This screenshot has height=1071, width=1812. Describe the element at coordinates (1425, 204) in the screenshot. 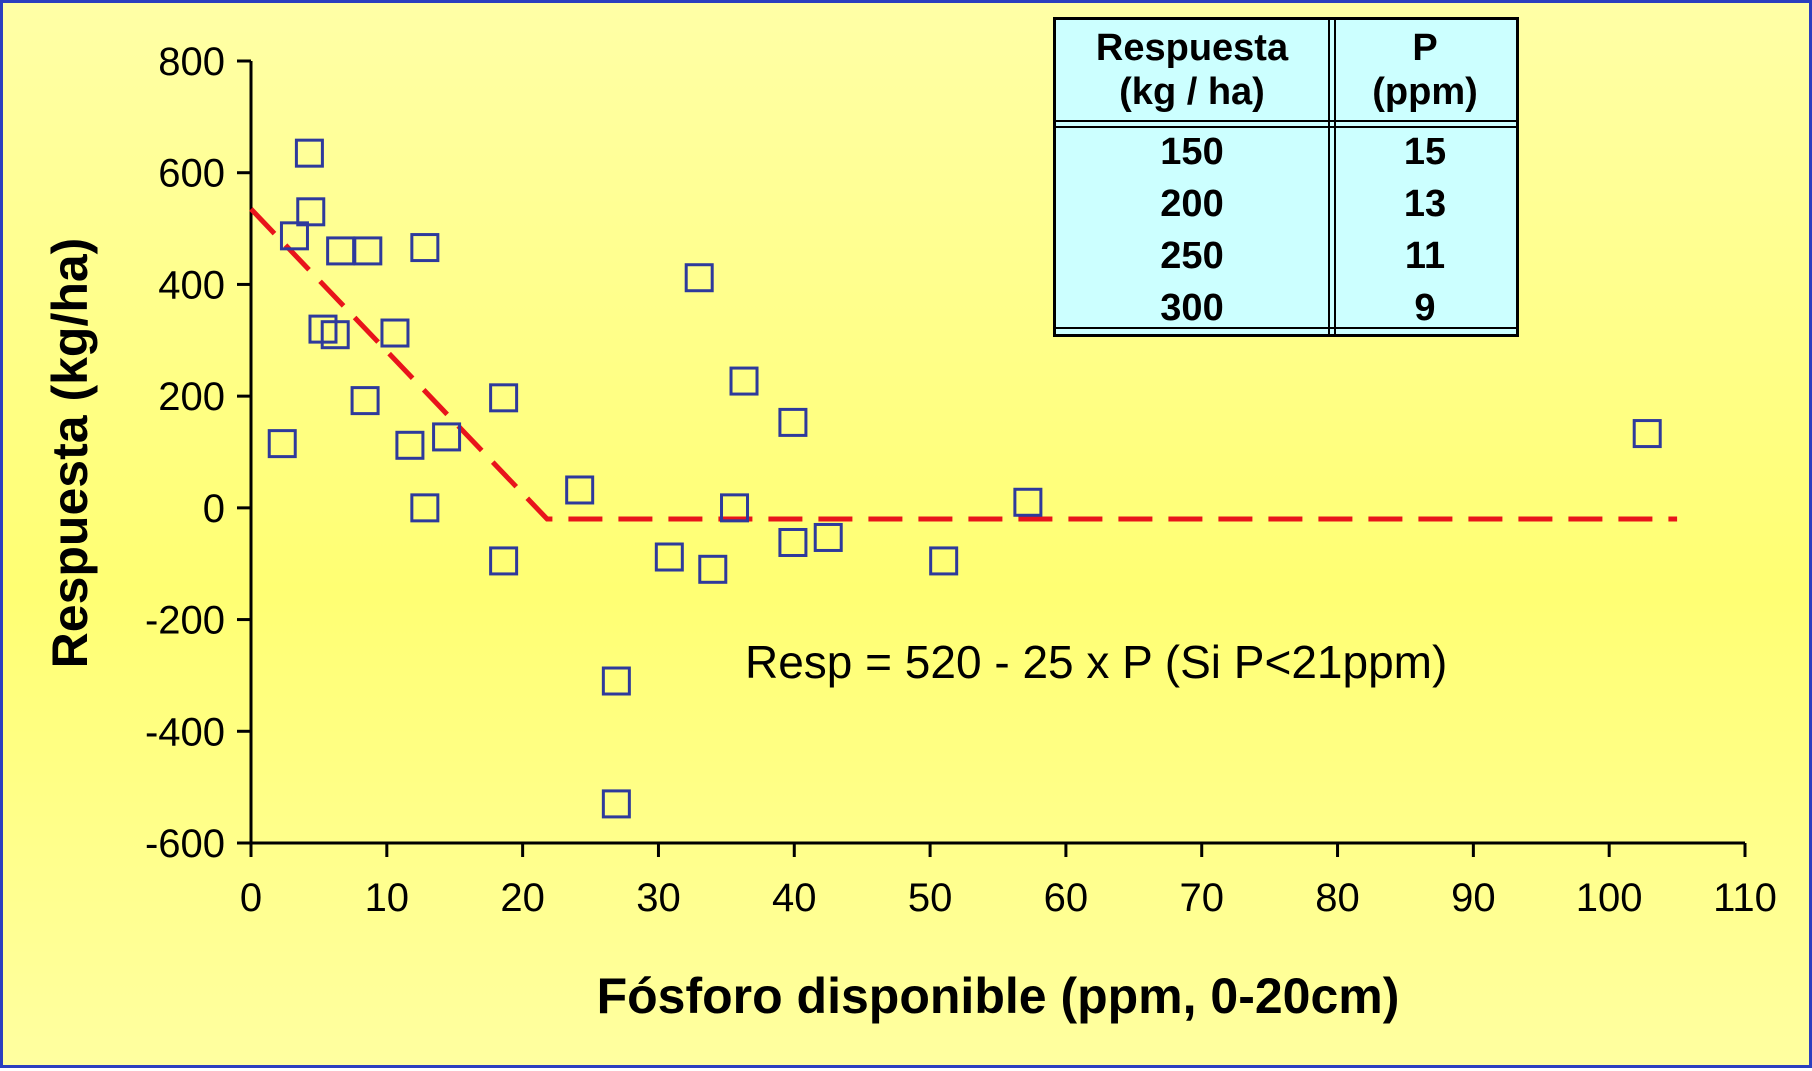

I see `table-cell-p: 13` at that location.